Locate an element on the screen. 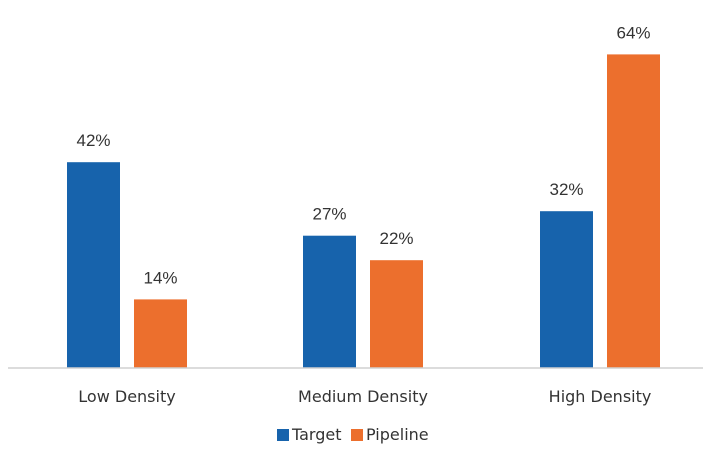 This screenshot has width=711, height=453. x-tick-labels: Low Density Medium Density High Density is located at coordinates (364, 396).